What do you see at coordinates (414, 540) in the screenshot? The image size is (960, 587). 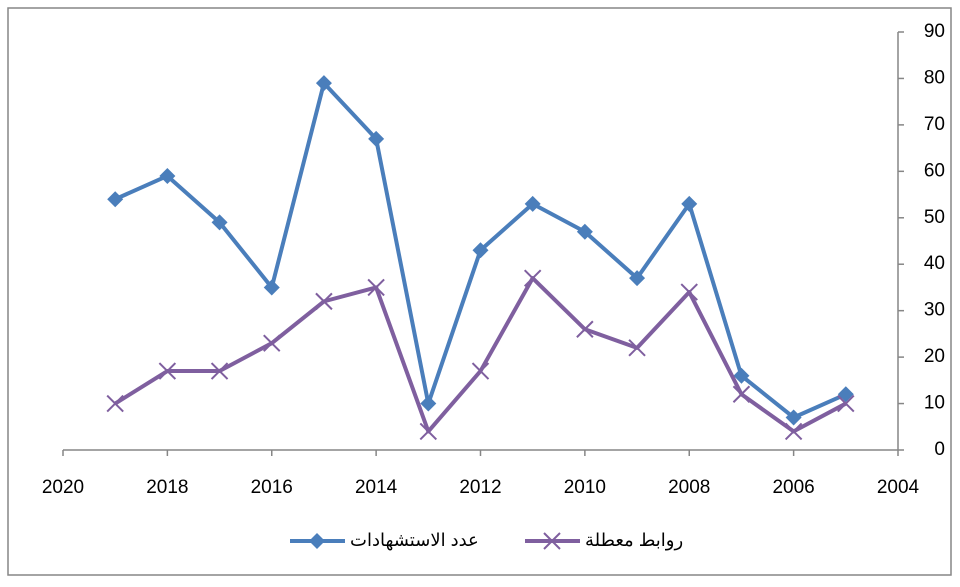 I see `legend-label: عدد الاستشهادات` at bounding box center [414, 540].